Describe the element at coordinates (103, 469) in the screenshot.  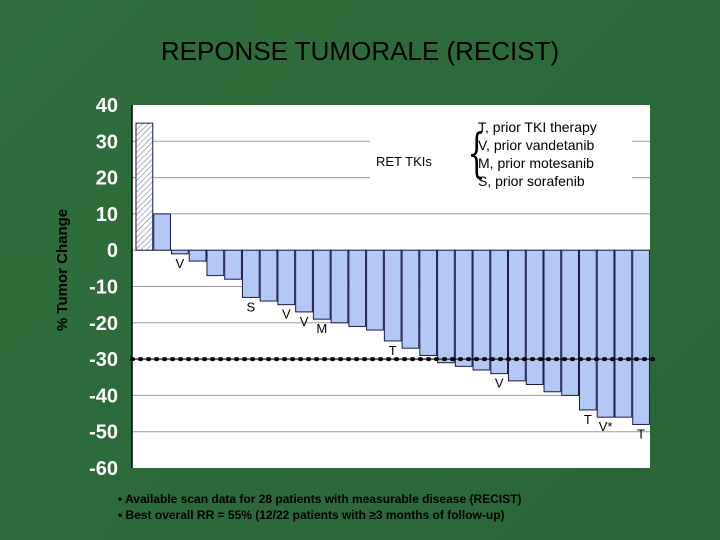
I see `y-tick-label: -60` at that location.